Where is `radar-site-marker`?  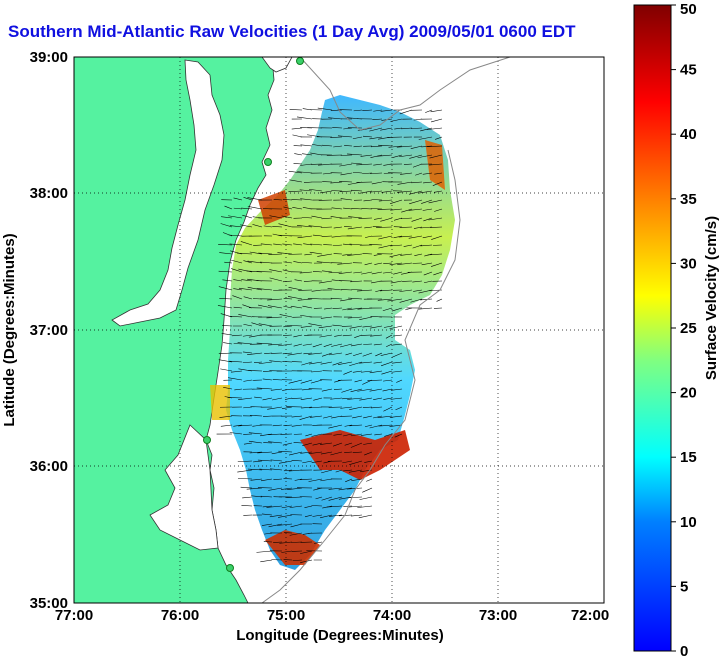 radar-site-marker is located at coordinates (300, 61).